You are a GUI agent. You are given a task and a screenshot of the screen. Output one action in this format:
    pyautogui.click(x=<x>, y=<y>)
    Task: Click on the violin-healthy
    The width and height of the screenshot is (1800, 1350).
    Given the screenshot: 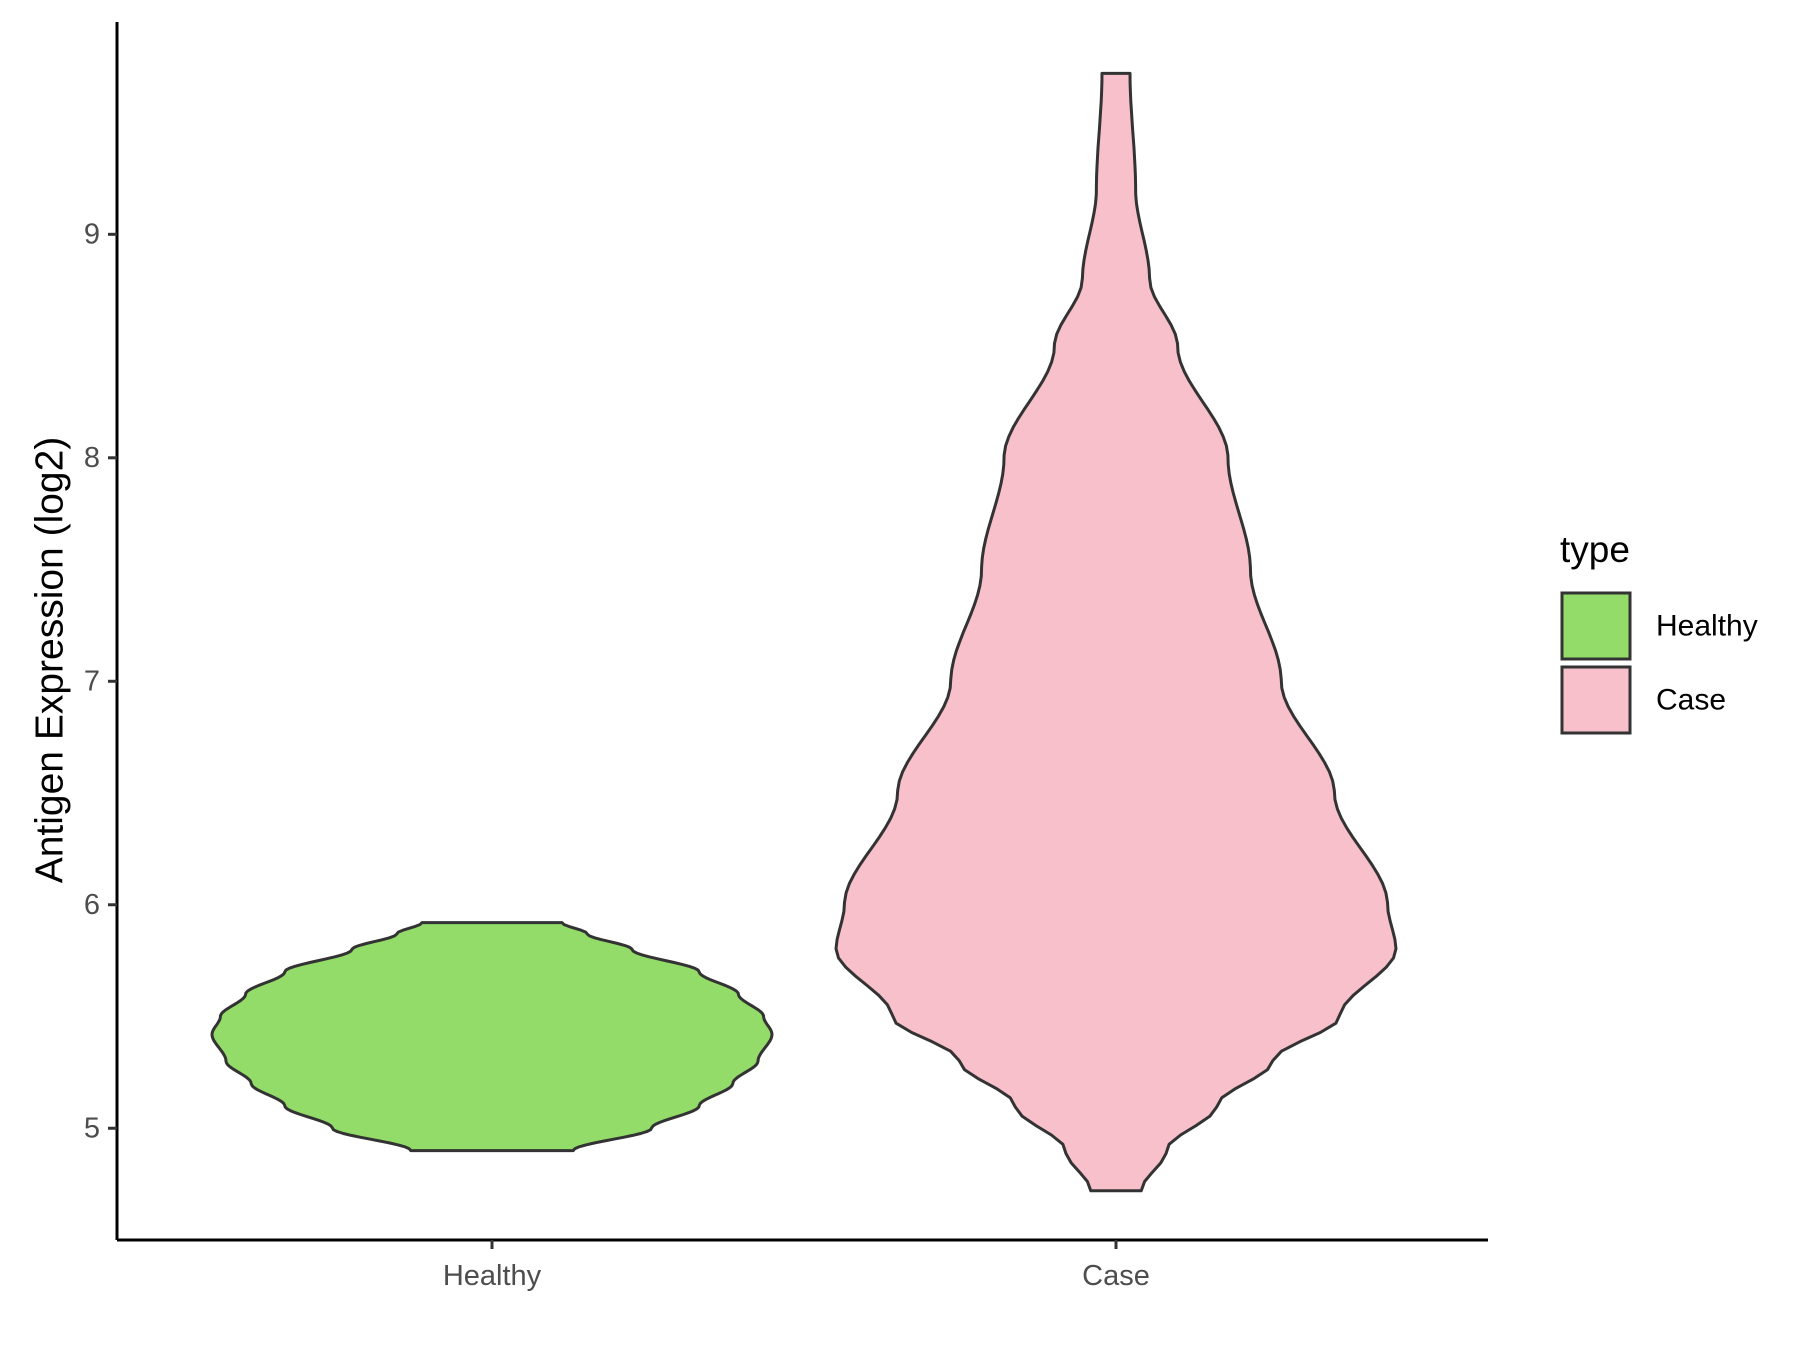 What is the action you would take?
    pyautogui.click(x=492, y=1037)
    